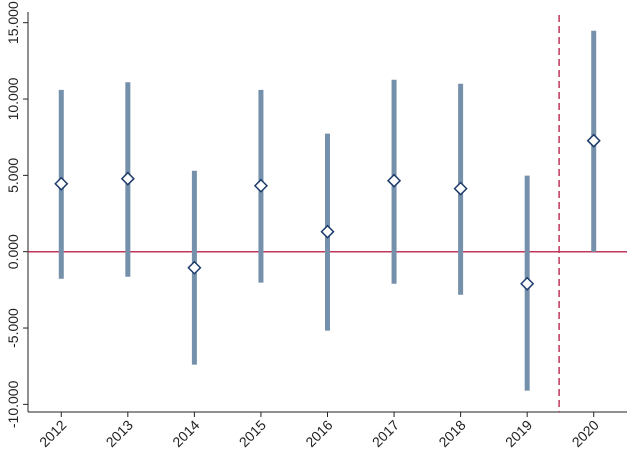  Describe the element at coordinates (13, 251) in the screenshot. I see `y-tick-label: 0.000` at that location.